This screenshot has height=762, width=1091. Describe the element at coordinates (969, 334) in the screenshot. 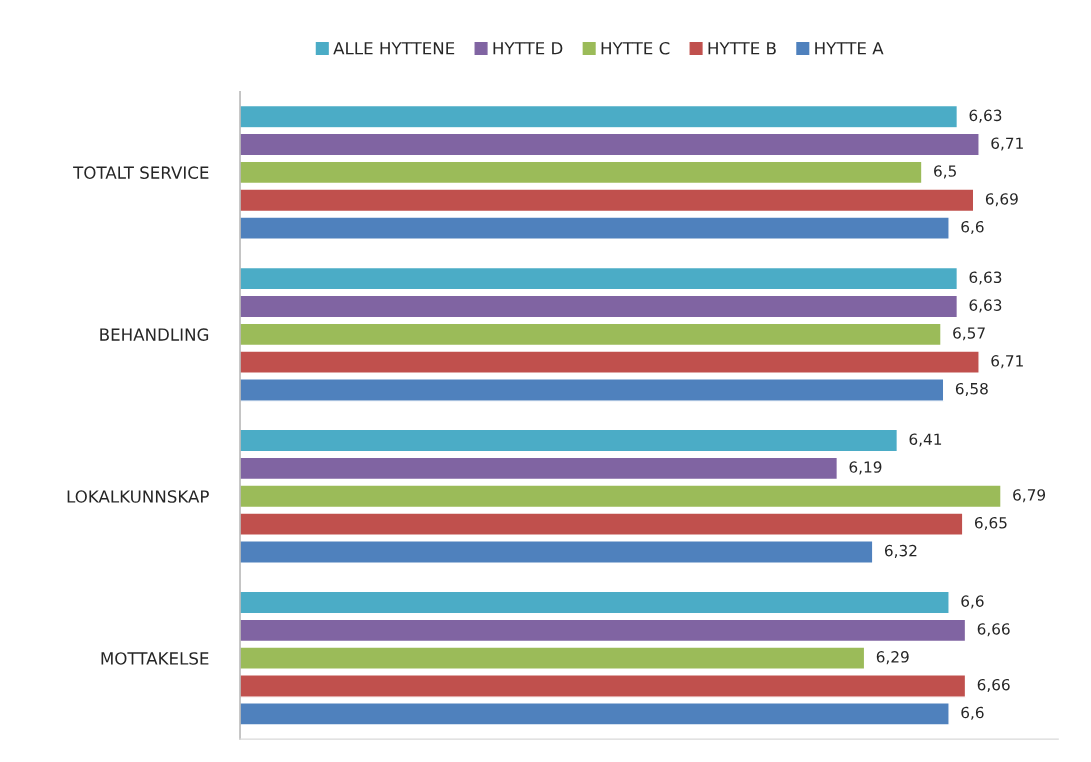

I see `data-label: 6,57` at that location.